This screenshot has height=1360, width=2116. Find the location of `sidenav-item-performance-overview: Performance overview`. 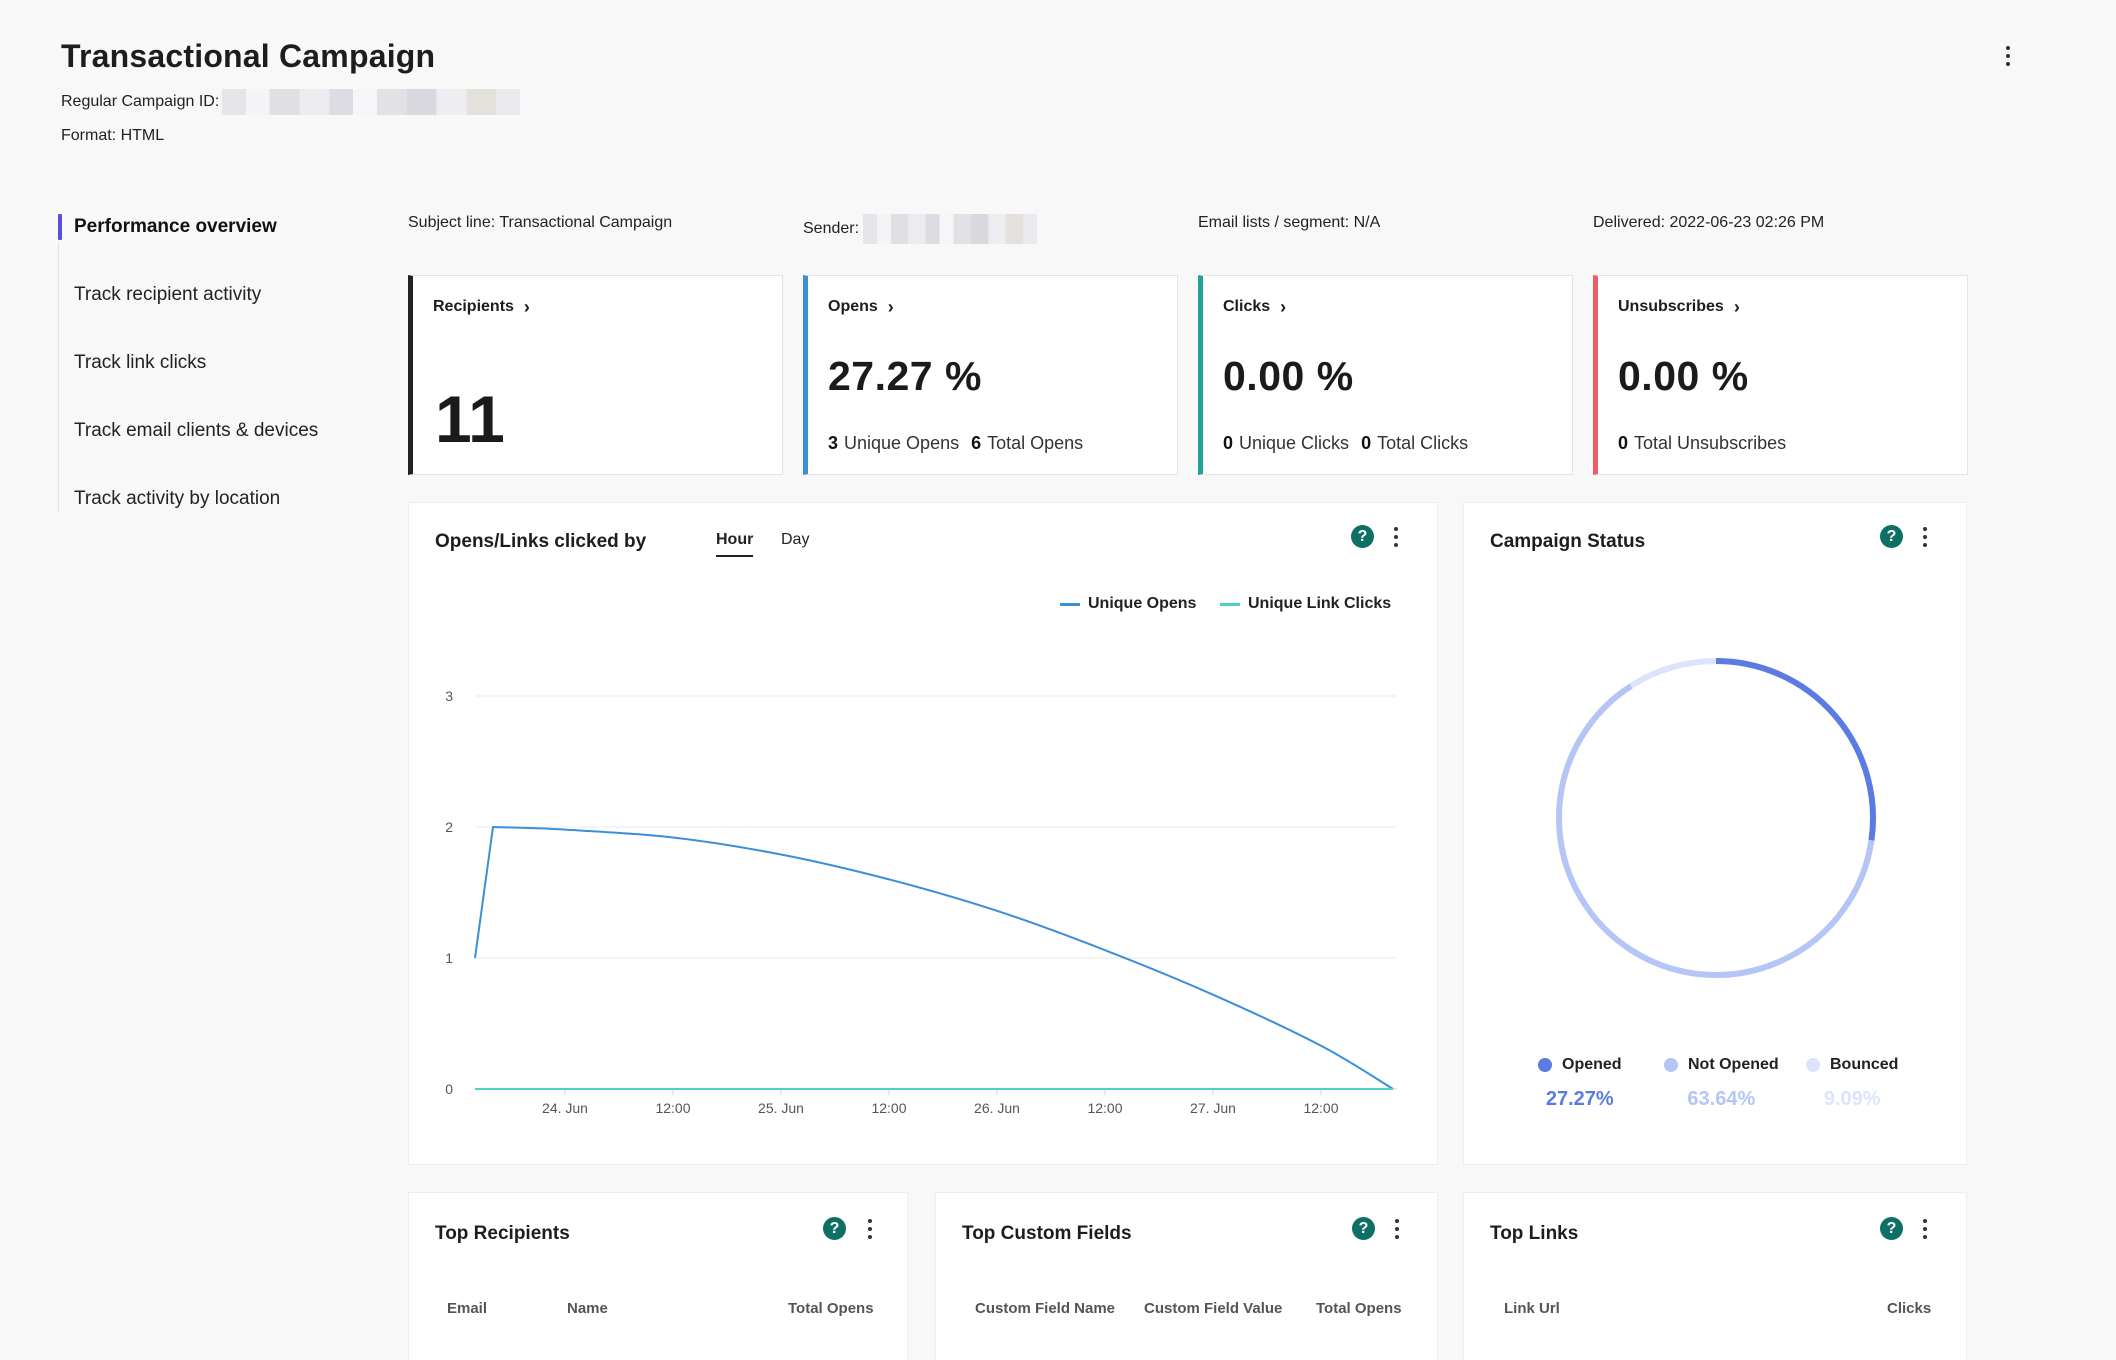

sidenav-item-performance-overview: Performance overview is located at coordinates (208, 227).